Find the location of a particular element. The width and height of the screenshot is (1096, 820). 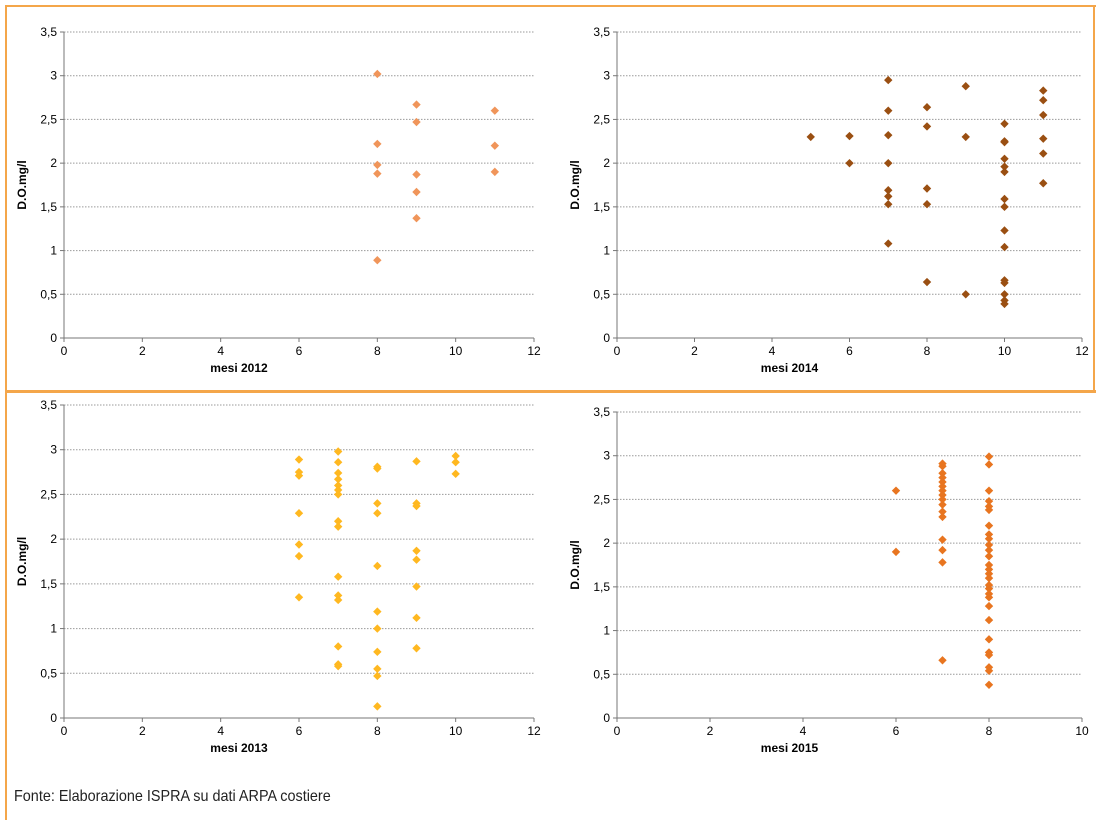

x-axis-title: mesi 2013 is located at coordinates (239, 748).